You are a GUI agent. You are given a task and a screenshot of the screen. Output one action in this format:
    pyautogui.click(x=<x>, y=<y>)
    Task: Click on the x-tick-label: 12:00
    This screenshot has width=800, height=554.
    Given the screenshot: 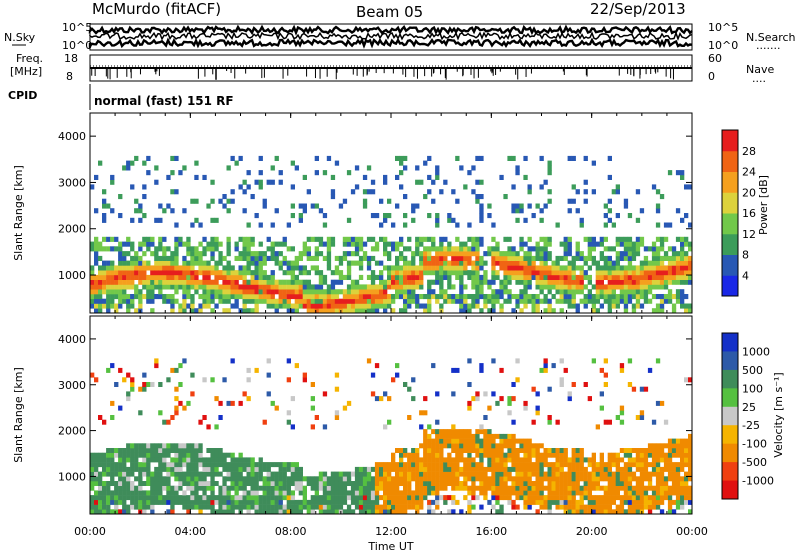 What is the action you would take?
    pyautogui.click(x=391, y=531)
    